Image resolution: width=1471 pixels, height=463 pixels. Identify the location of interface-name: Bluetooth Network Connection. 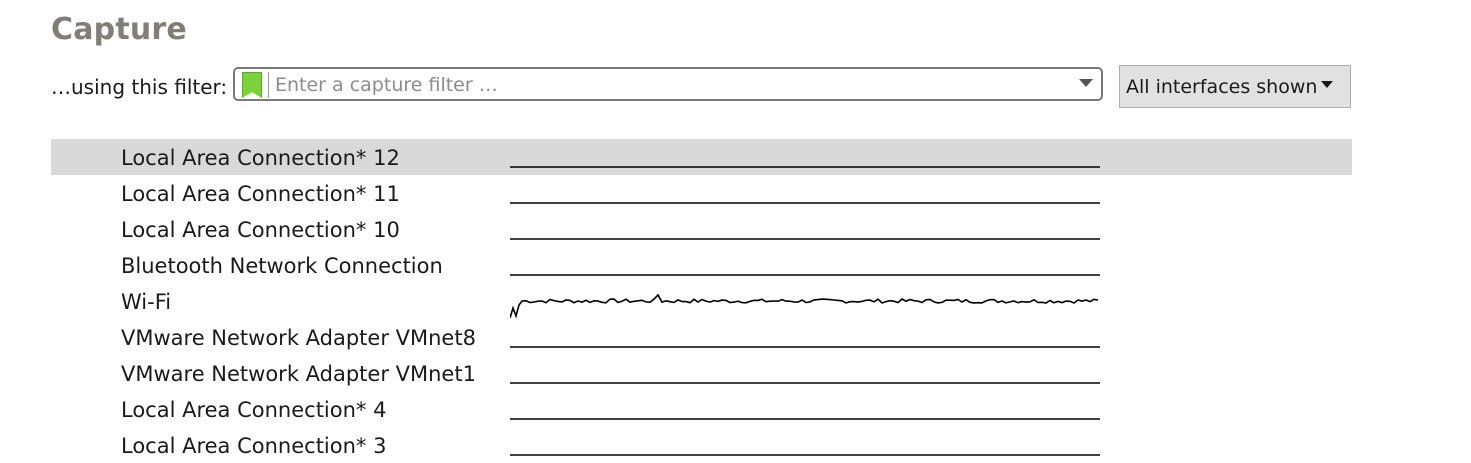
(282, 266).